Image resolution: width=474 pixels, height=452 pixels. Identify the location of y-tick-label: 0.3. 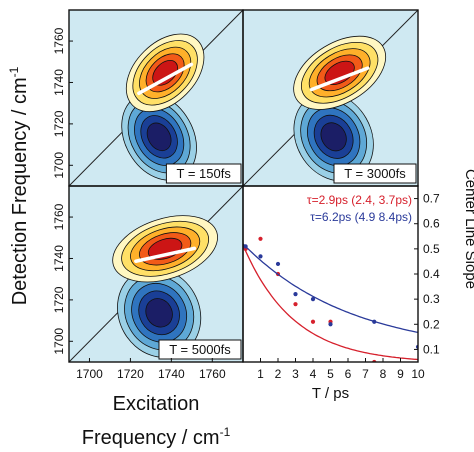
(431, 299).